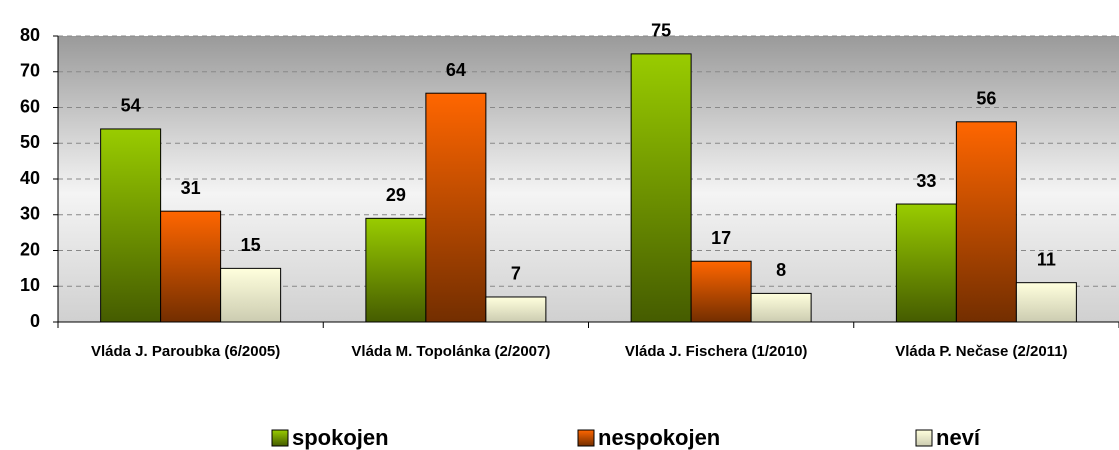 Image resolution: width=1119 pixels, height=450 pixels. I want to click on y-tick-label: 20, so click(30, 249).